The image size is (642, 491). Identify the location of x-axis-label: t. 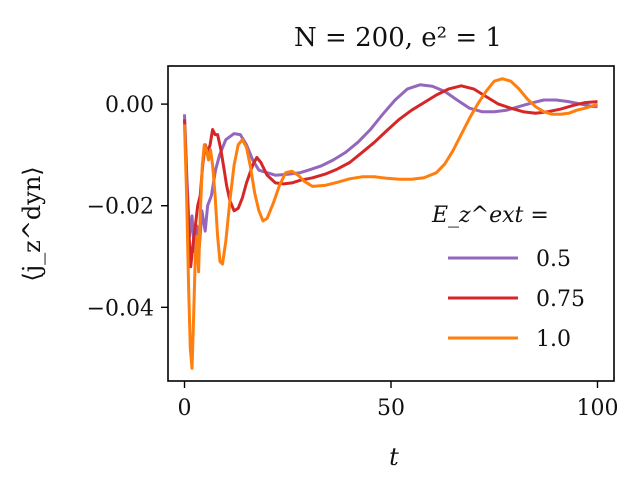
(394, 457).